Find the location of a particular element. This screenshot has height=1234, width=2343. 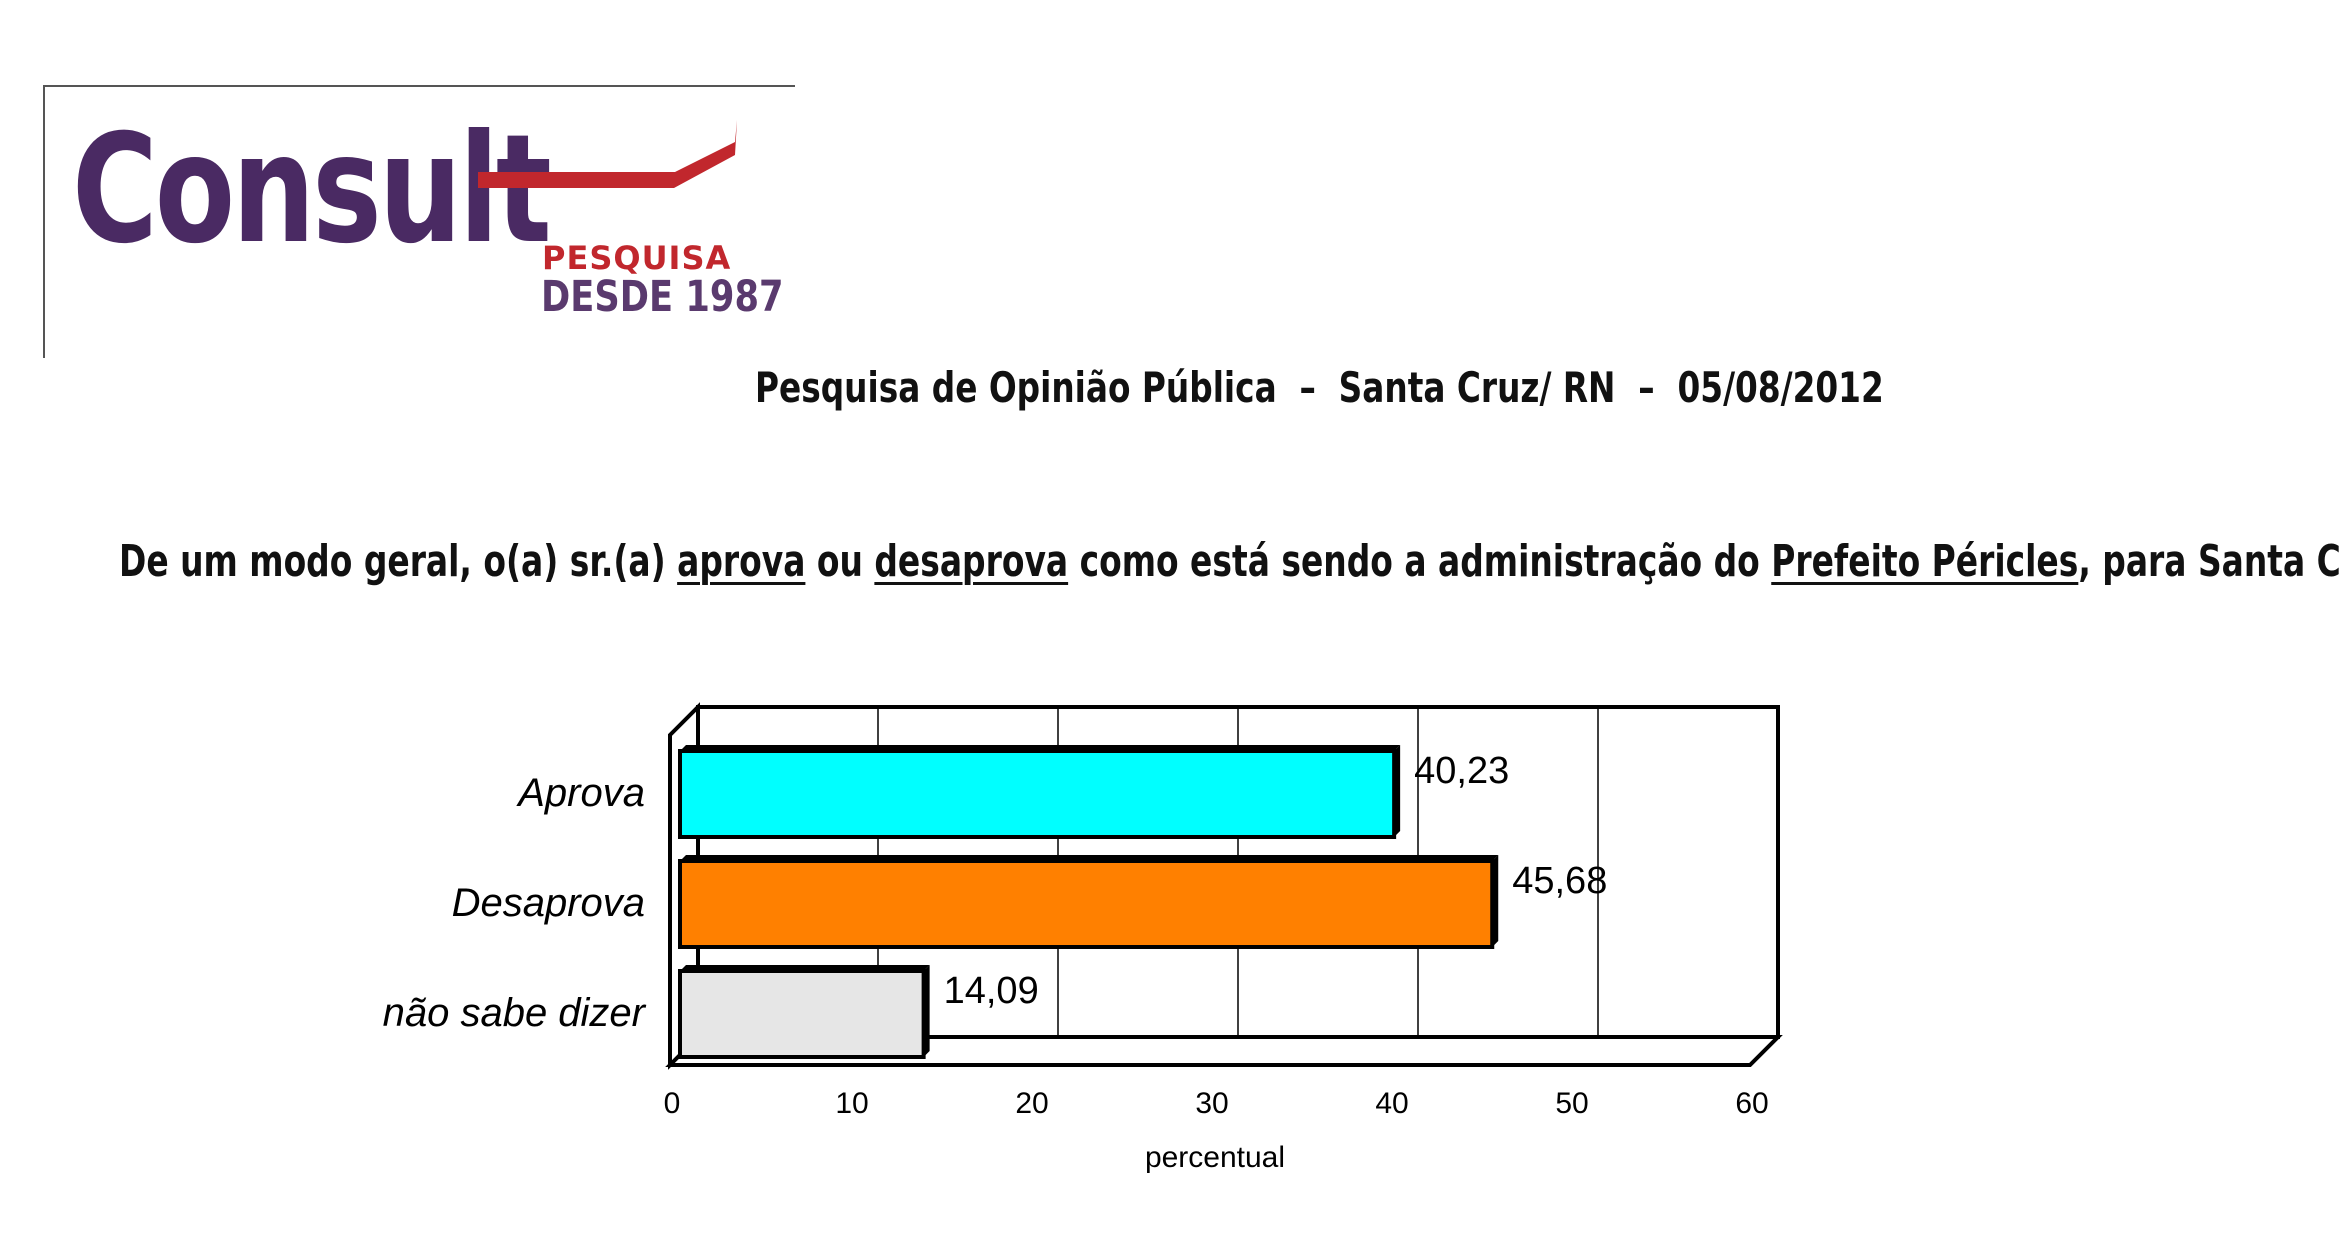

question-part-2: ou is located at coordinates (840, 561).